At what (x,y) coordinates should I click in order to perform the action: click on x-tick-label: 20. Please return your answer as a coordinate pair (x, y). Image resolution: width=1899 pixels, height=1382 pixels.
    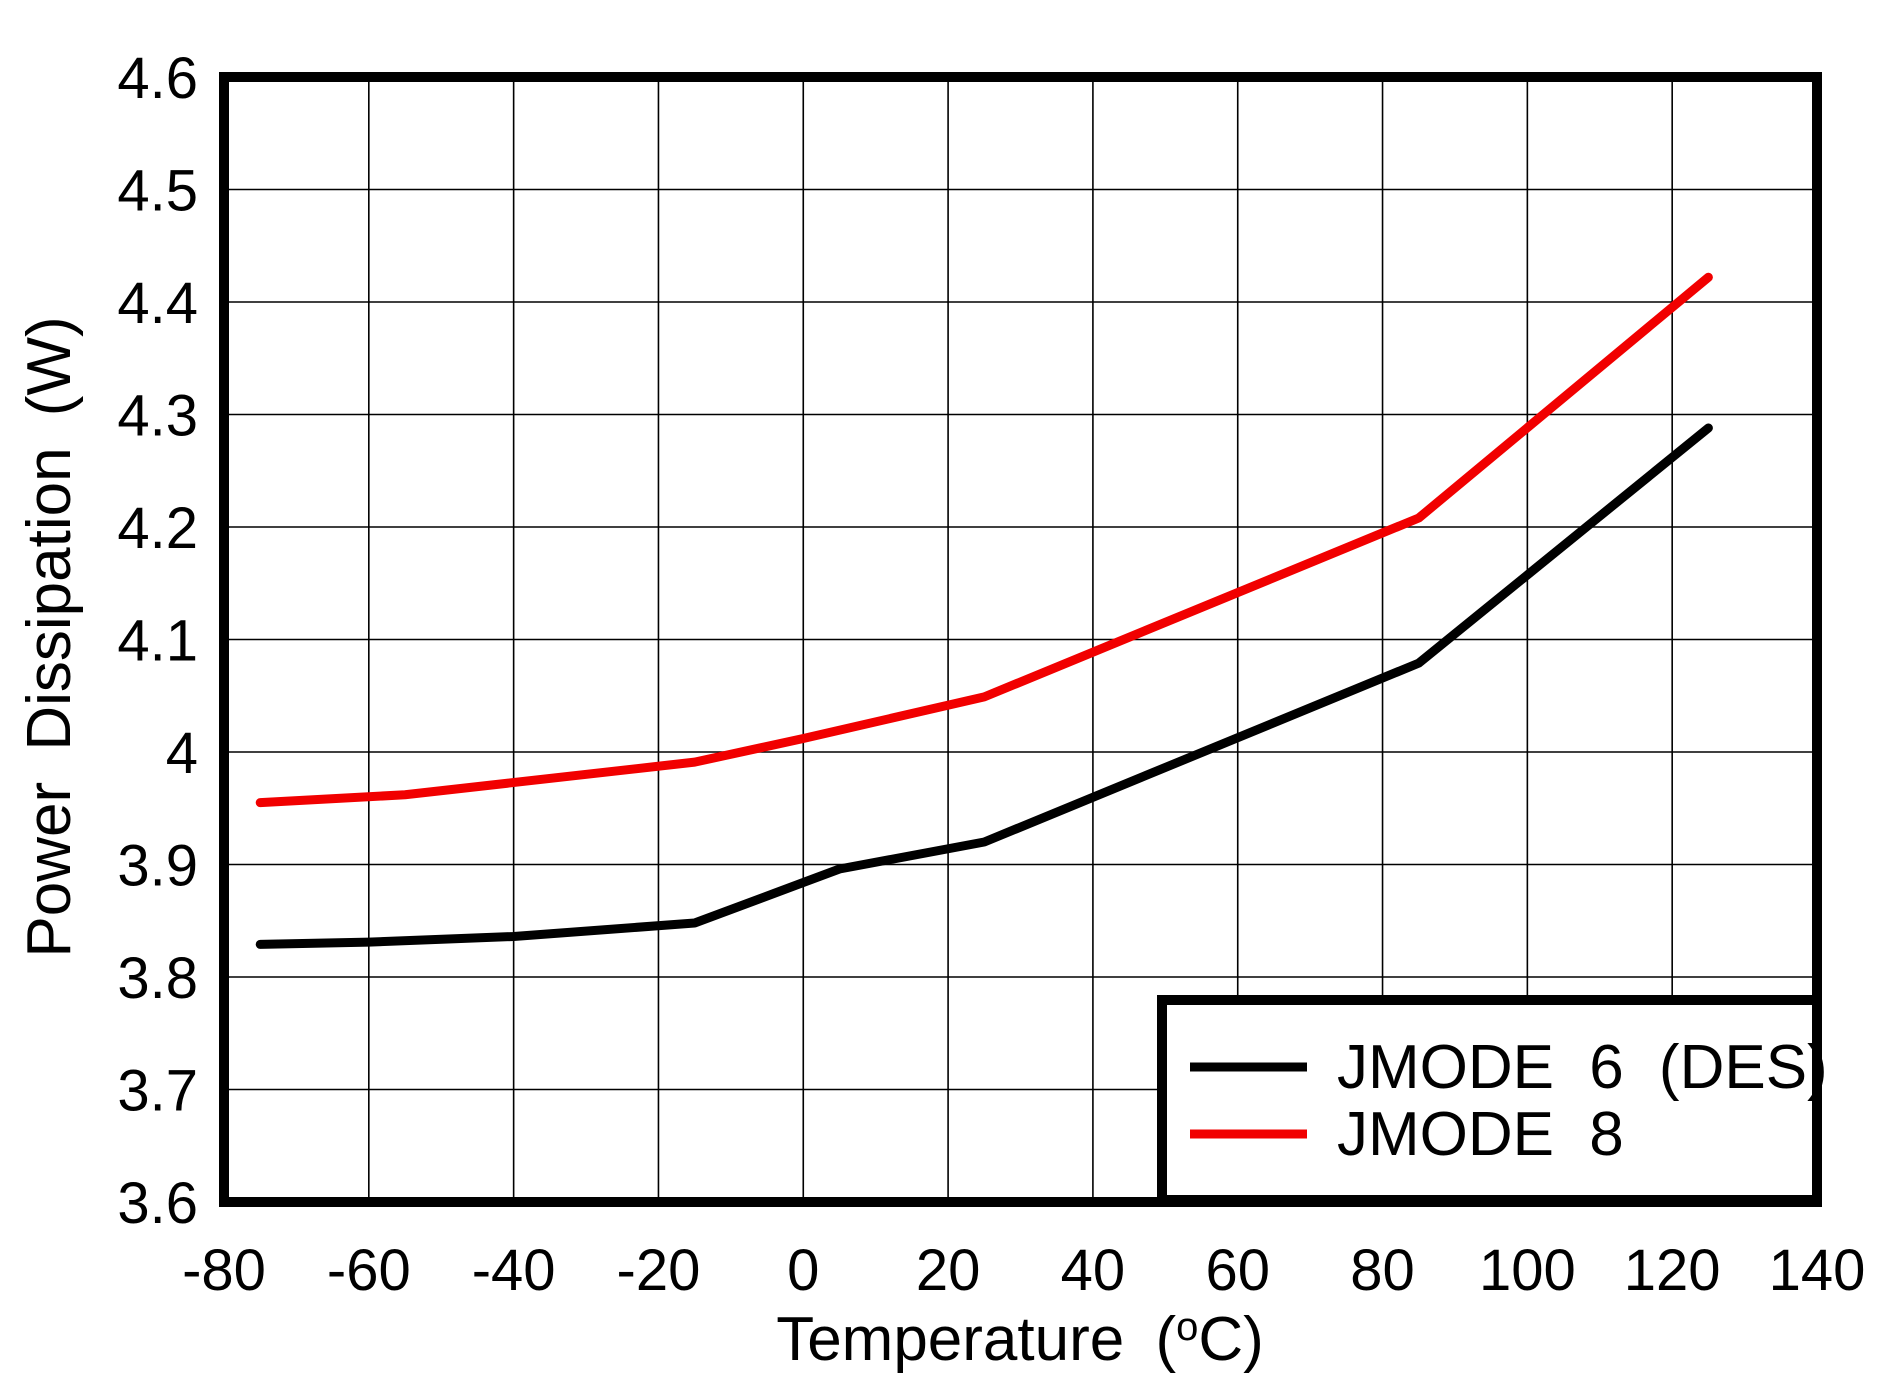
    Looking at the image, I should click on (948, 1270).